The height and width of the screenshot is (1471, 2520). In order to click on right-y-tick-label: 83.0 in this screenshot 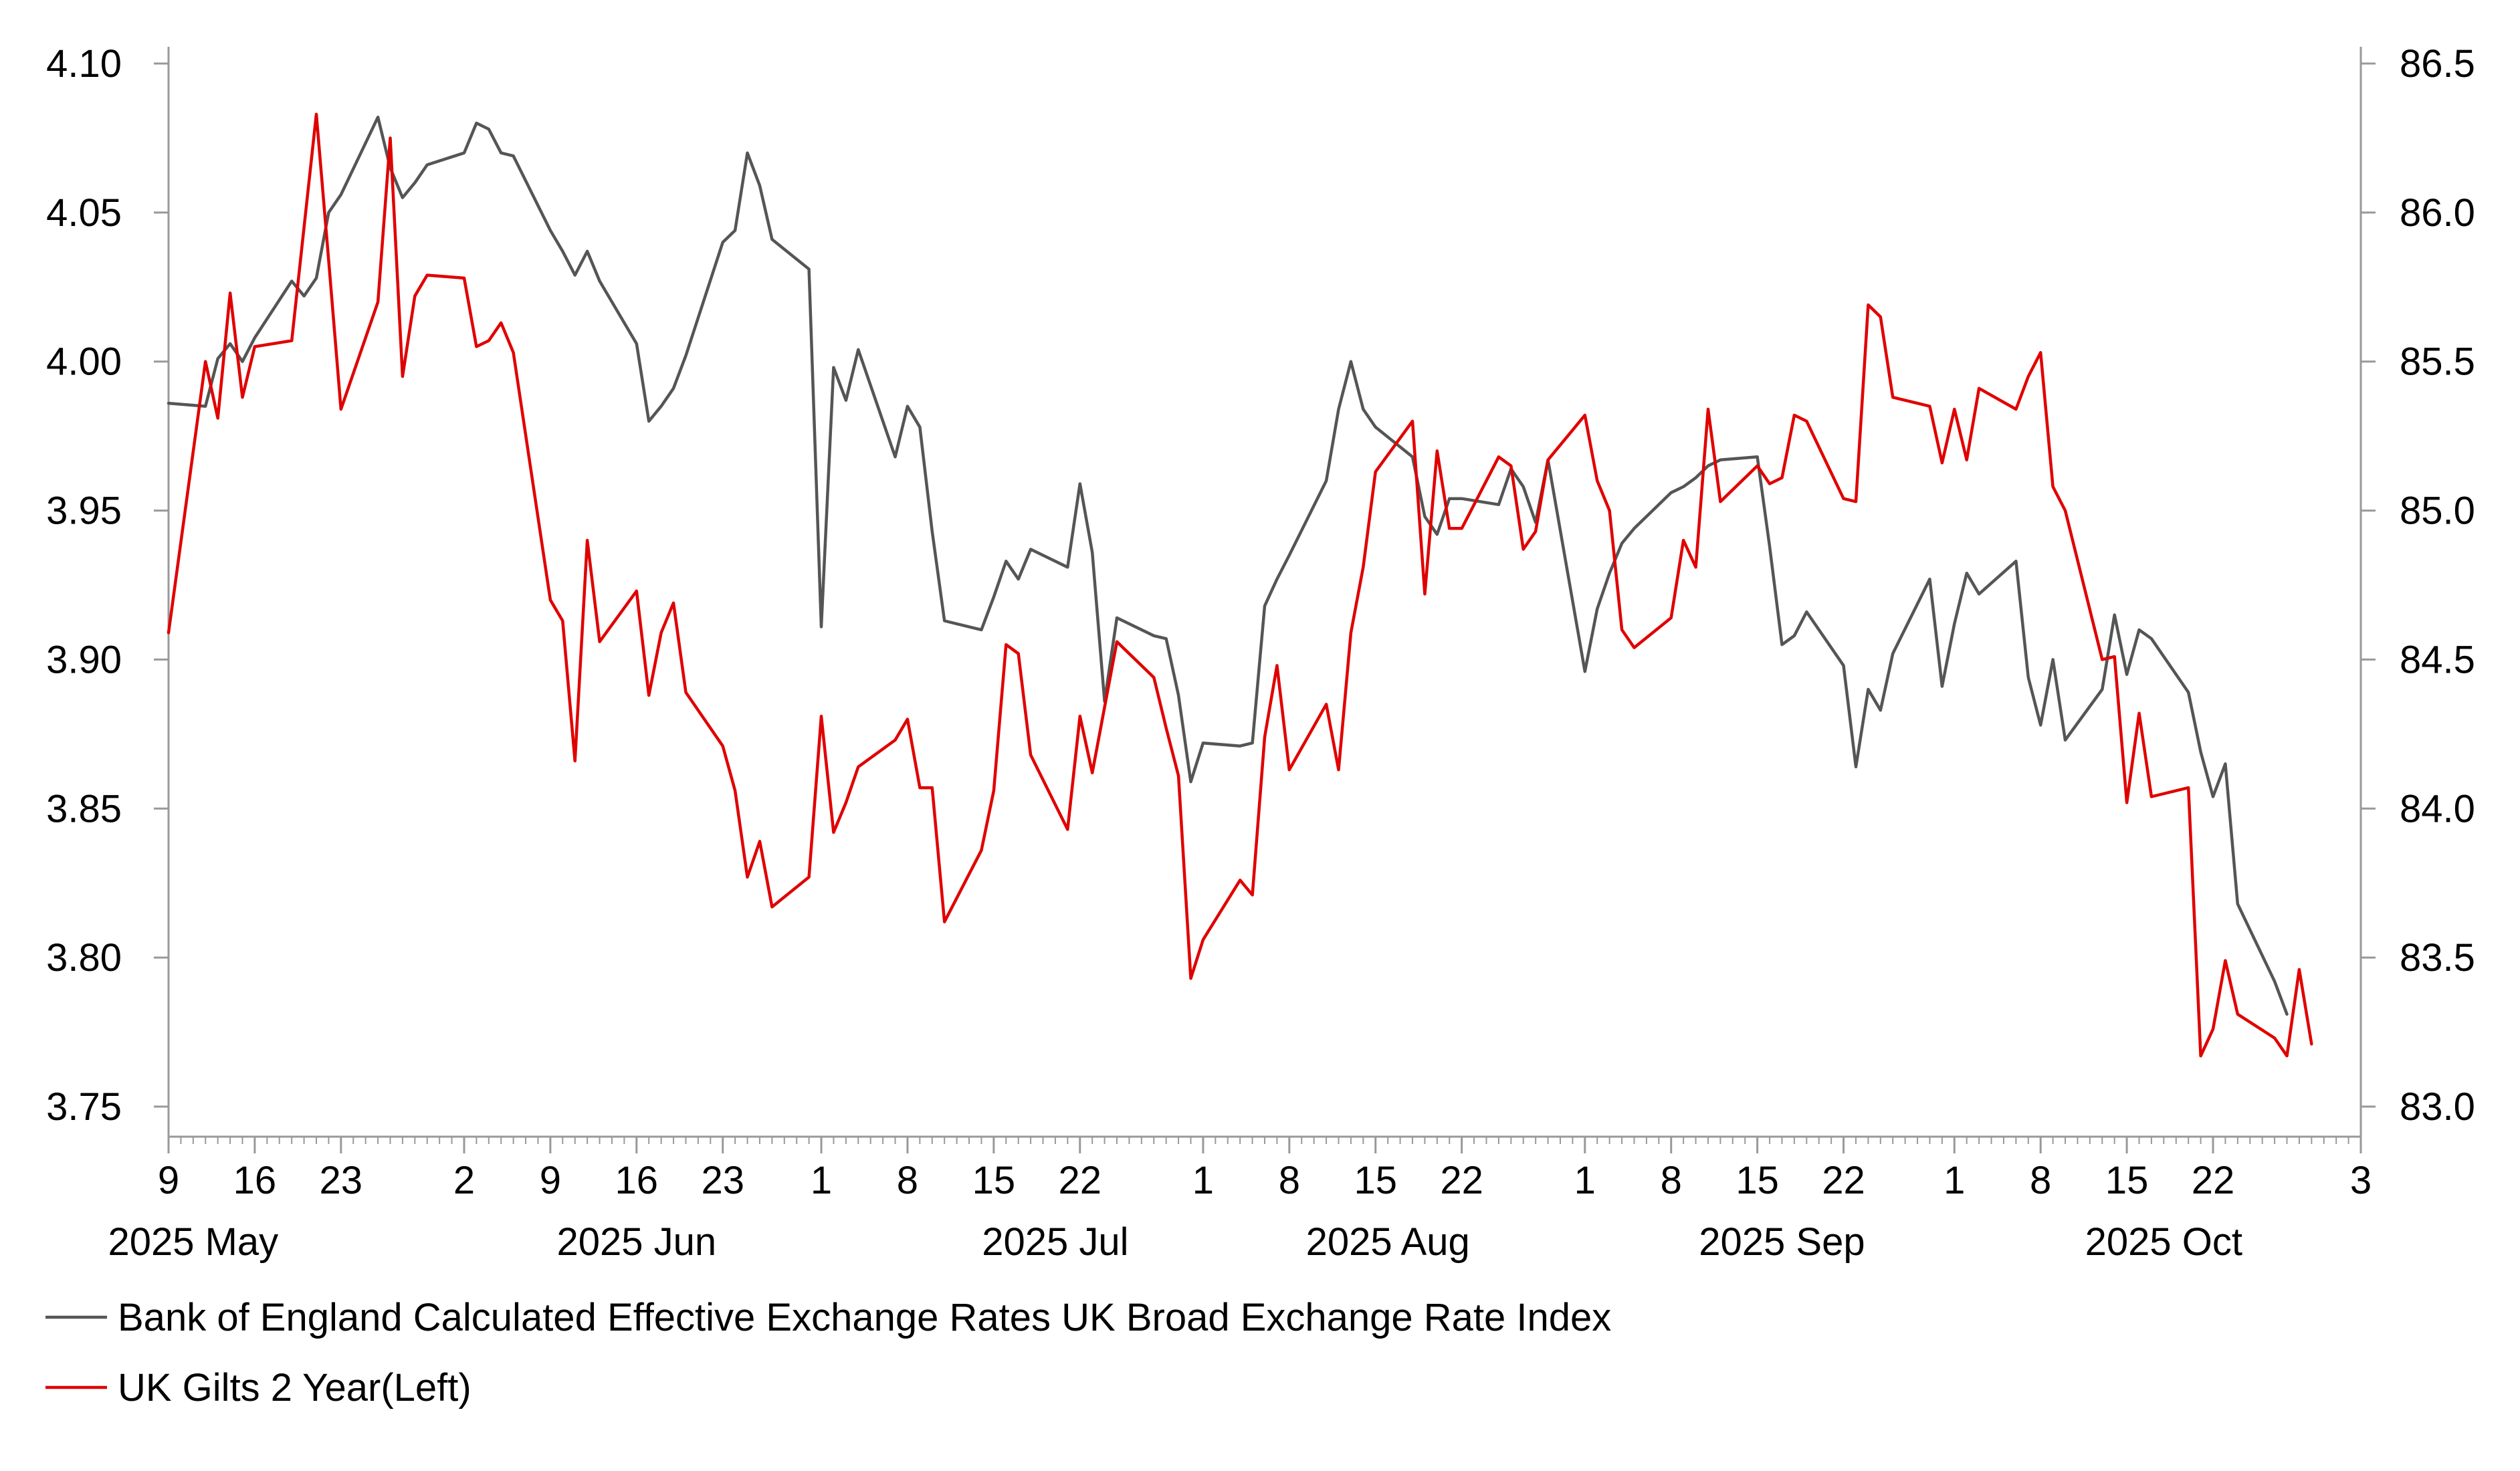, I will do `click(2437, 1107)`.